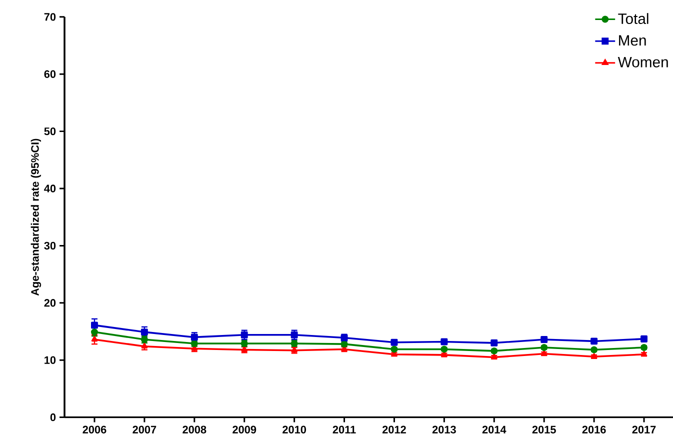 This screenshot has width=673, height=444. I want to click on x-tick-label: 2009, so click(244, 430).